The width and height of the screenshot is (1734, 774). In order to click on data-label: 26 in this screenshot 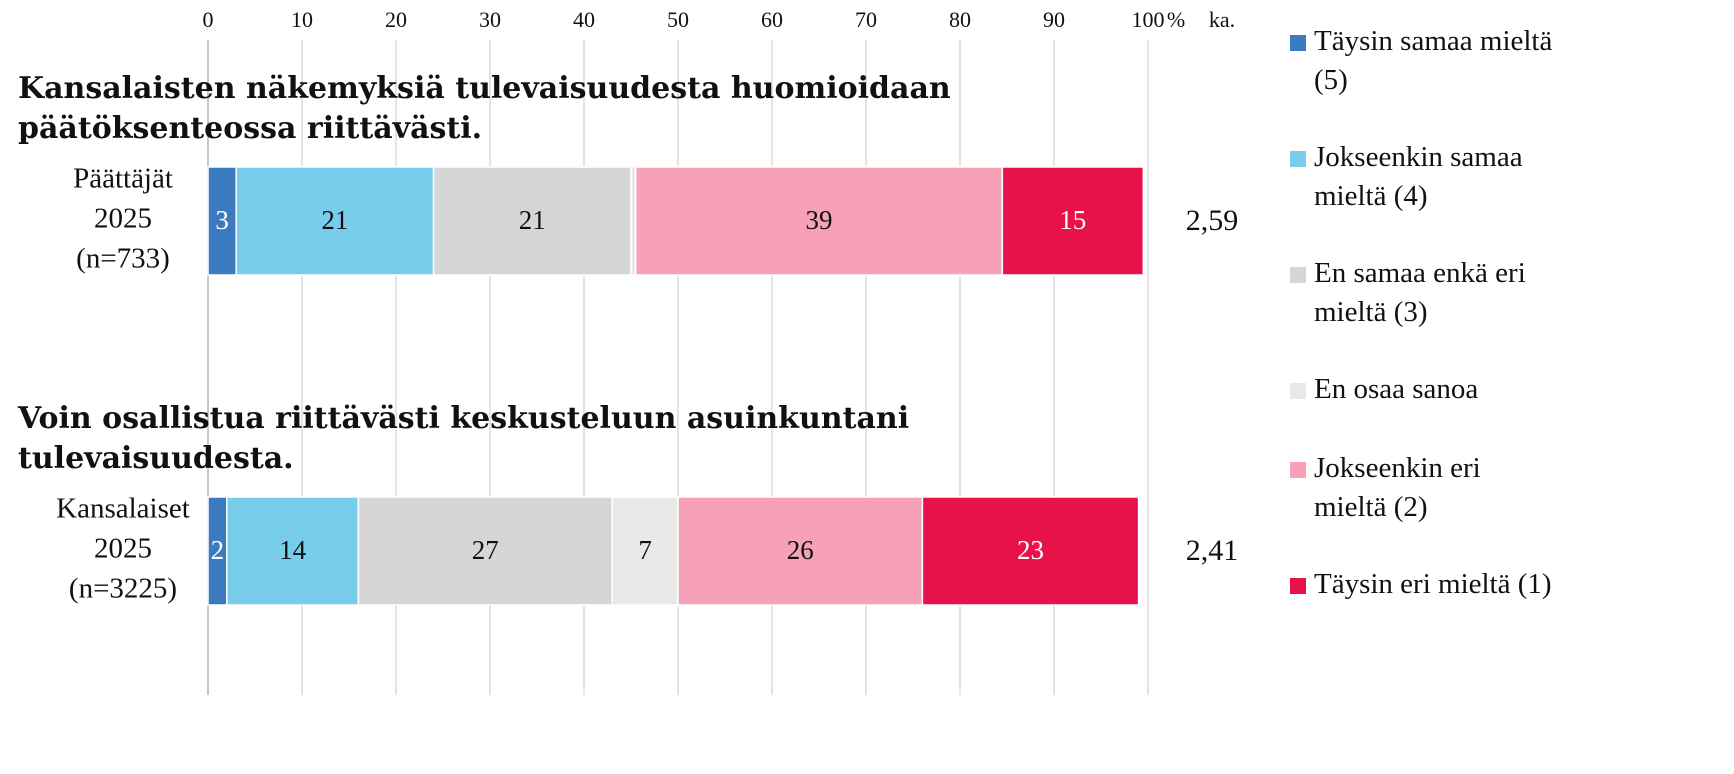, I will do `click(800, 550)`.